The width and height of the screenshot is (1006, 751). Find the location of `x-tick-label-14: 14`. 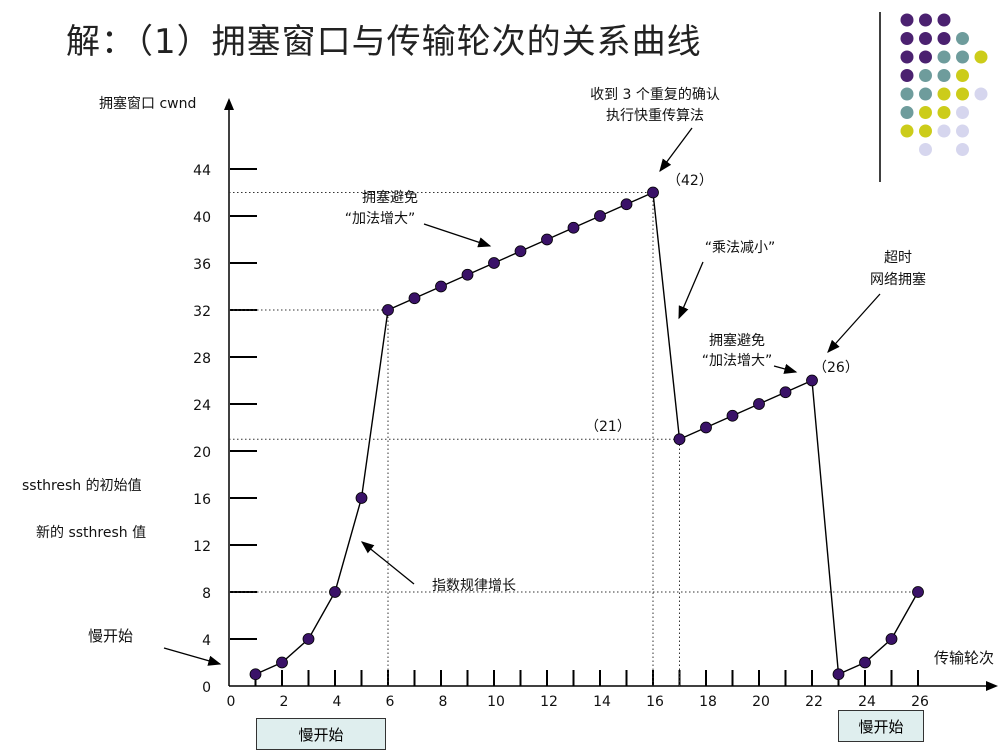

x-tick-label-14: 14 is located at coordinates (602, 702).